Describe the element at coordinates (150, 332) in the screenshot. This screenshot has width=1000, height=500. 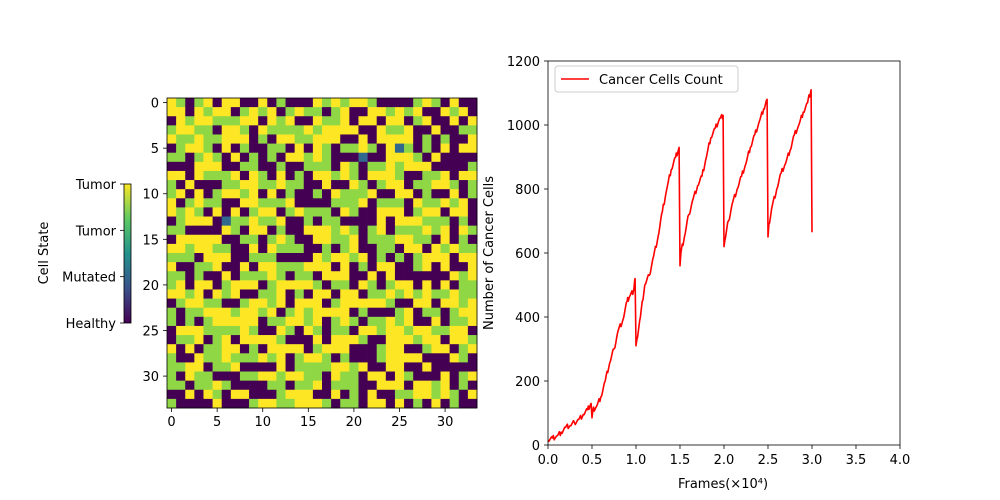
I see `heatmap-y-tick-label: 25` at that location.